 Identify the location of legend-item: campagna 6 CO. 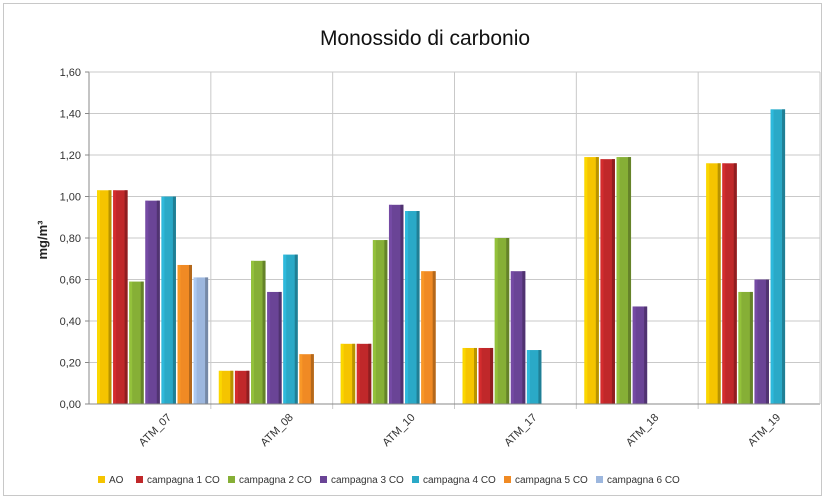
(638, 480).